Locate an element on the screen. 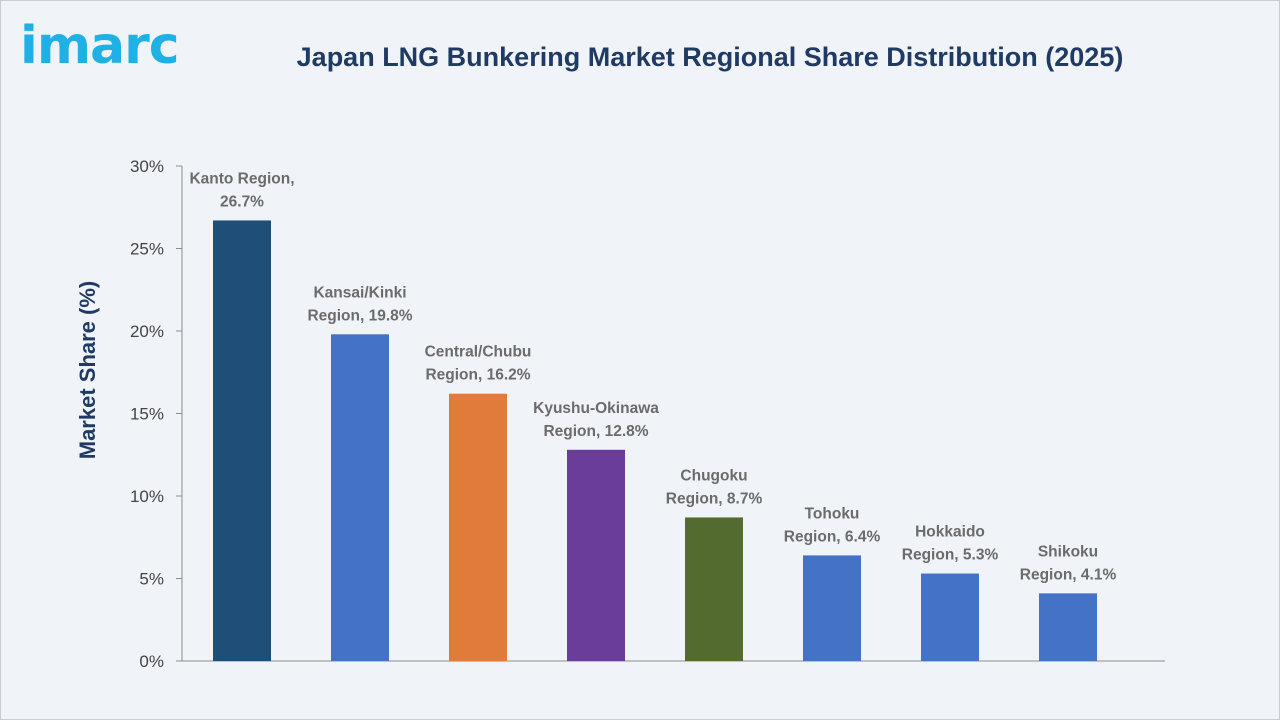 The width and height of the screenshot is (1280, 720). y-tick-label: 5% is located at coordinates (151, 579).